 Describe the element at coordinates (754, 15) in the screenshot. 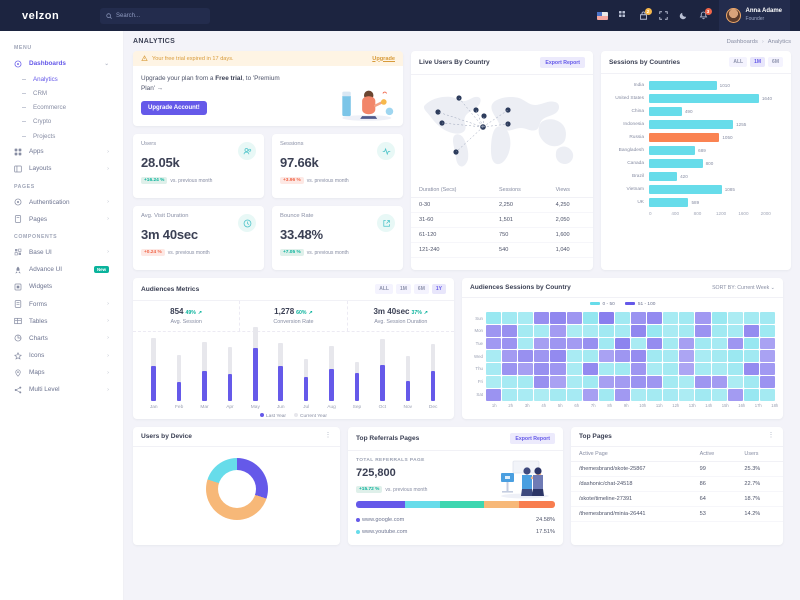

I see `user-profile-menu: Anna Adame Founder` at that location.